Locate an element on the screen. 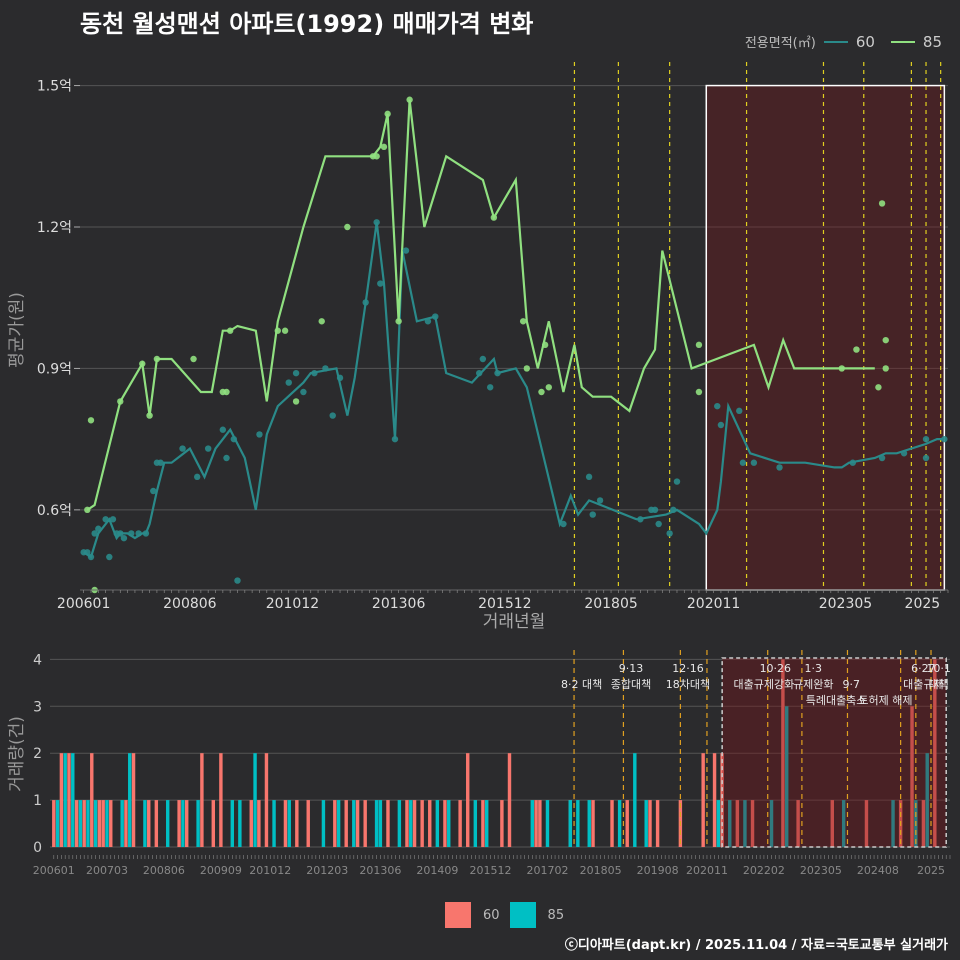  legend-label-85: 85 is located at coordinates (932, 41).